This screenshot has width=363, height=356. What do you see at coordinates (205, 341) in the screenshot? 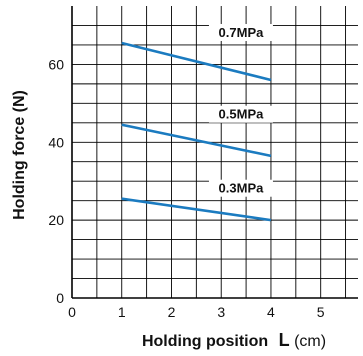
I see `x-axis-title-text: Holding position` at bounding box center [205, 341].